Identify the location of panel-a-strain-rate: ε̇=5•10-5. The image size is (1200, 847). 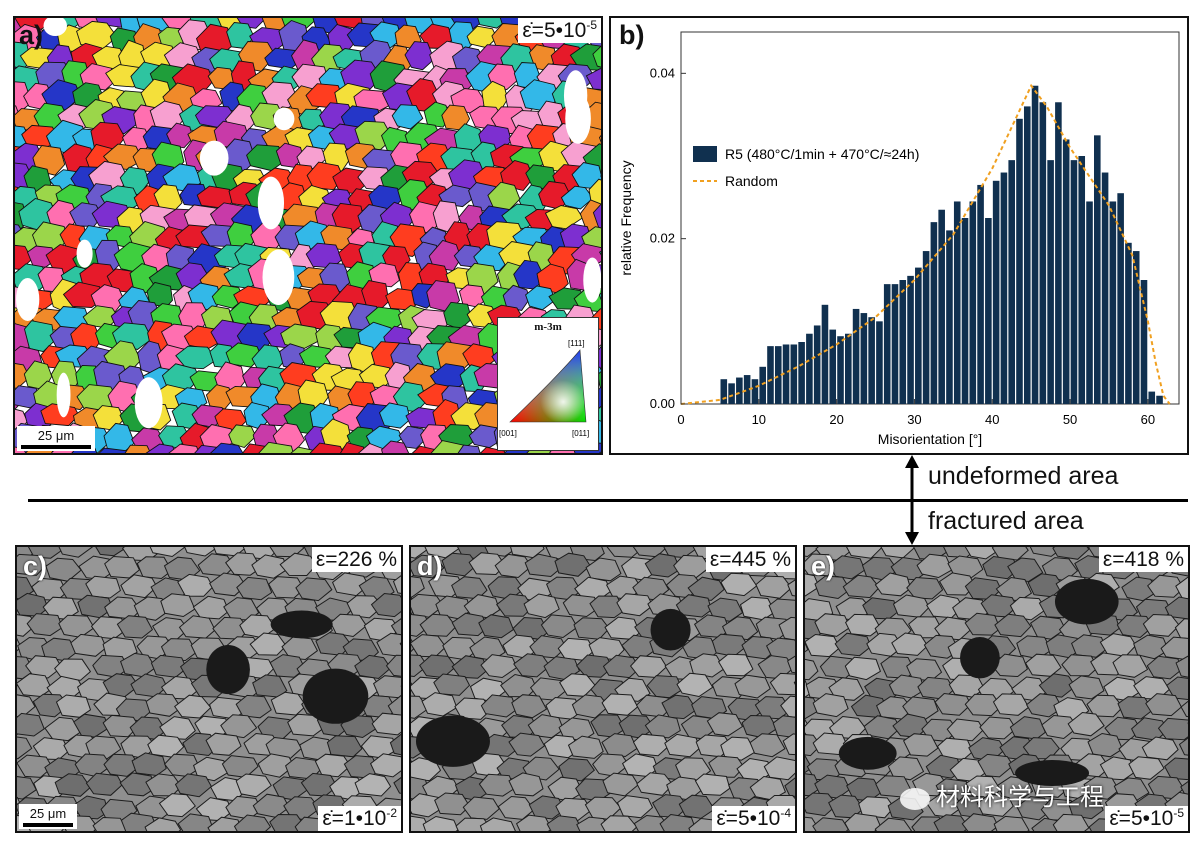
(559, 31).